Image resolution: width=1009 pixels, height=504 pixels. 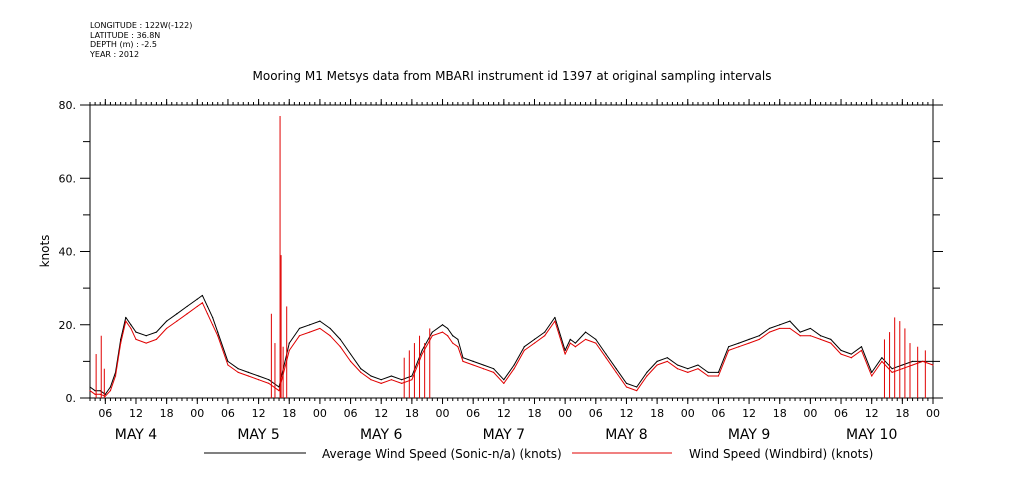 I want to click on y-tick-label: 60., so click(x=68, y=178).